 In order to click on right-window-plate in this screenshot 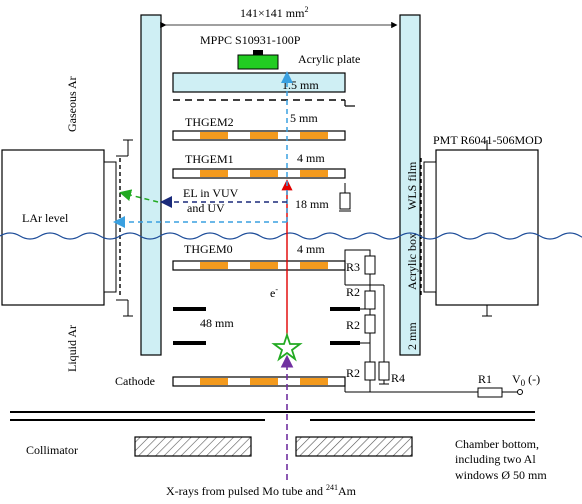, I will do `click(410, 185)`.